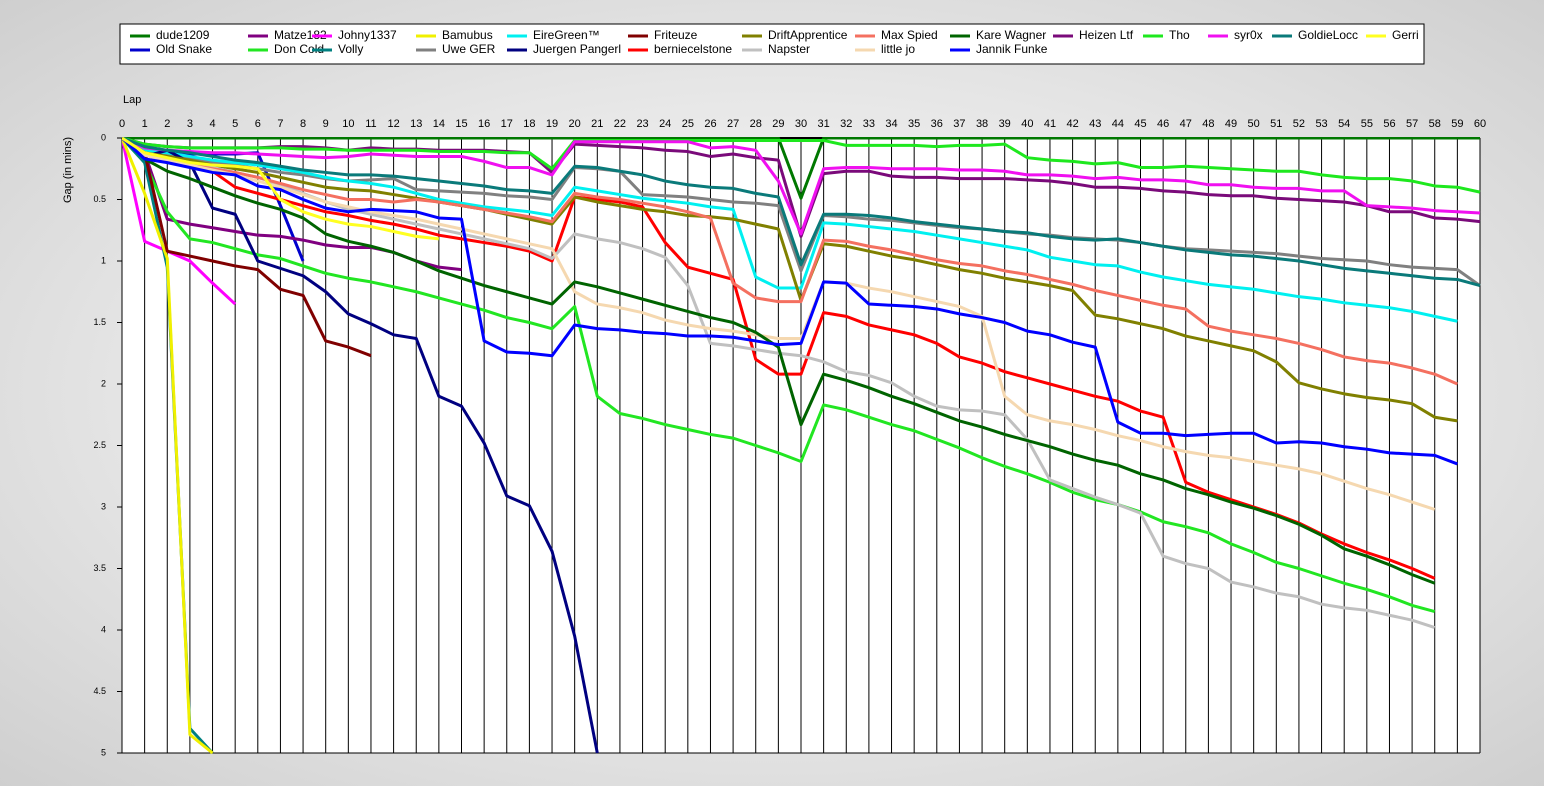 Image resolution: width=1544 pixels, height=786 pixels. Describe the element at coordinates (778, 124) in the screenshot. I see `x-tick-label: 29` at that location.